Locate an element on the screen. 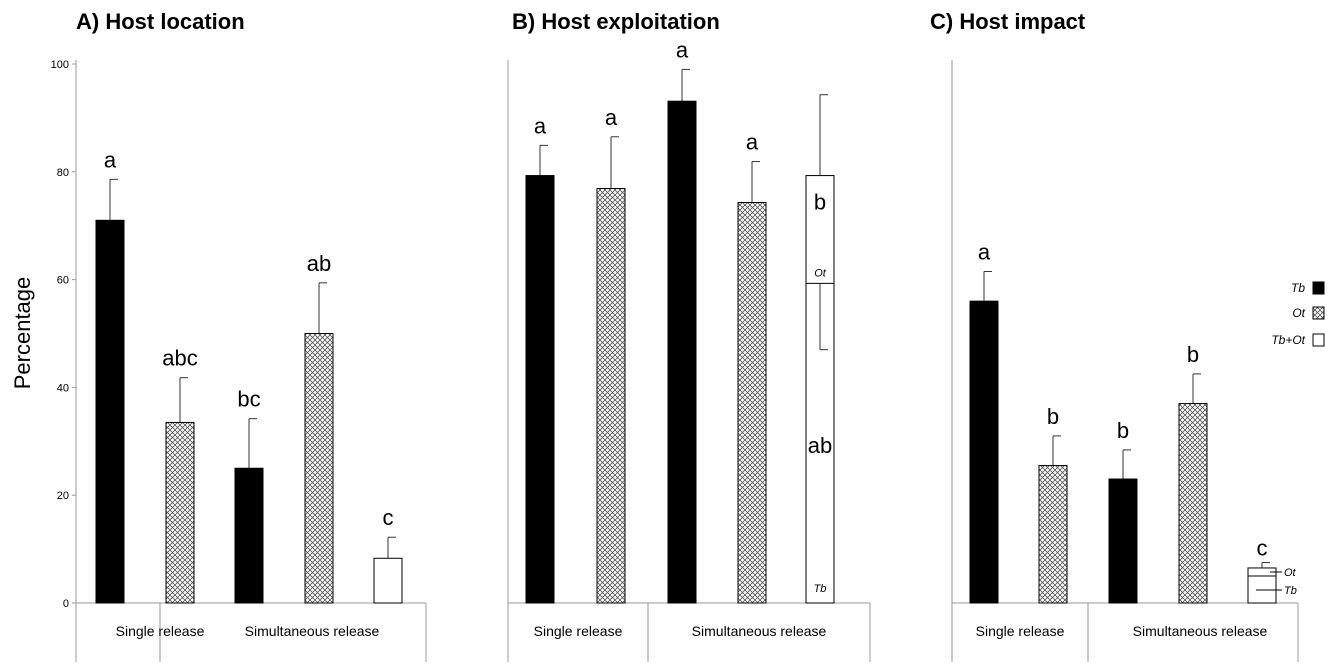 The height and width of the screenshot is (665, 1327). y-tick-label: 60 is located at coordinates (63, 281).